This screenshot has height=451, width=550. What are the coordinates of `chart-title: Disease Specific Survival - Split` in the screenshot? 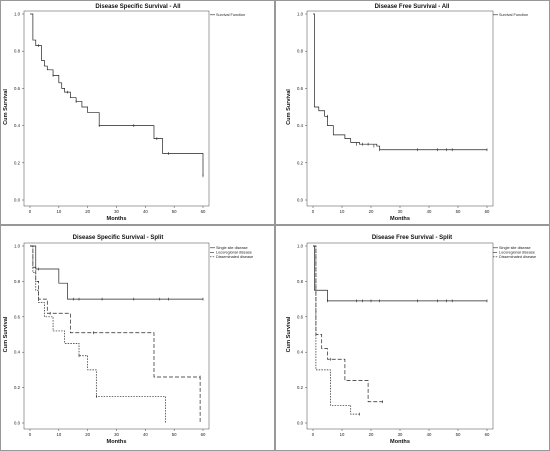 It's located at (118, 238).